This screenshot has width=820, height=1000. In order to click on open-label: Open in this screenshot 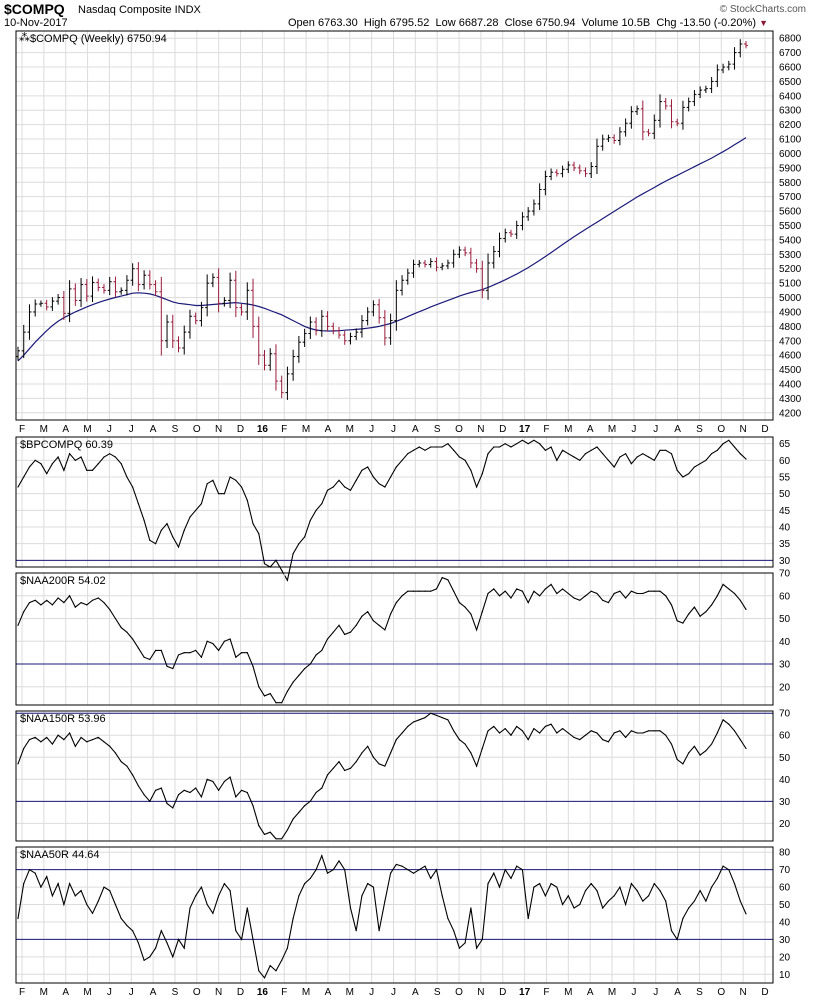, I will do `click(301, 23)`.